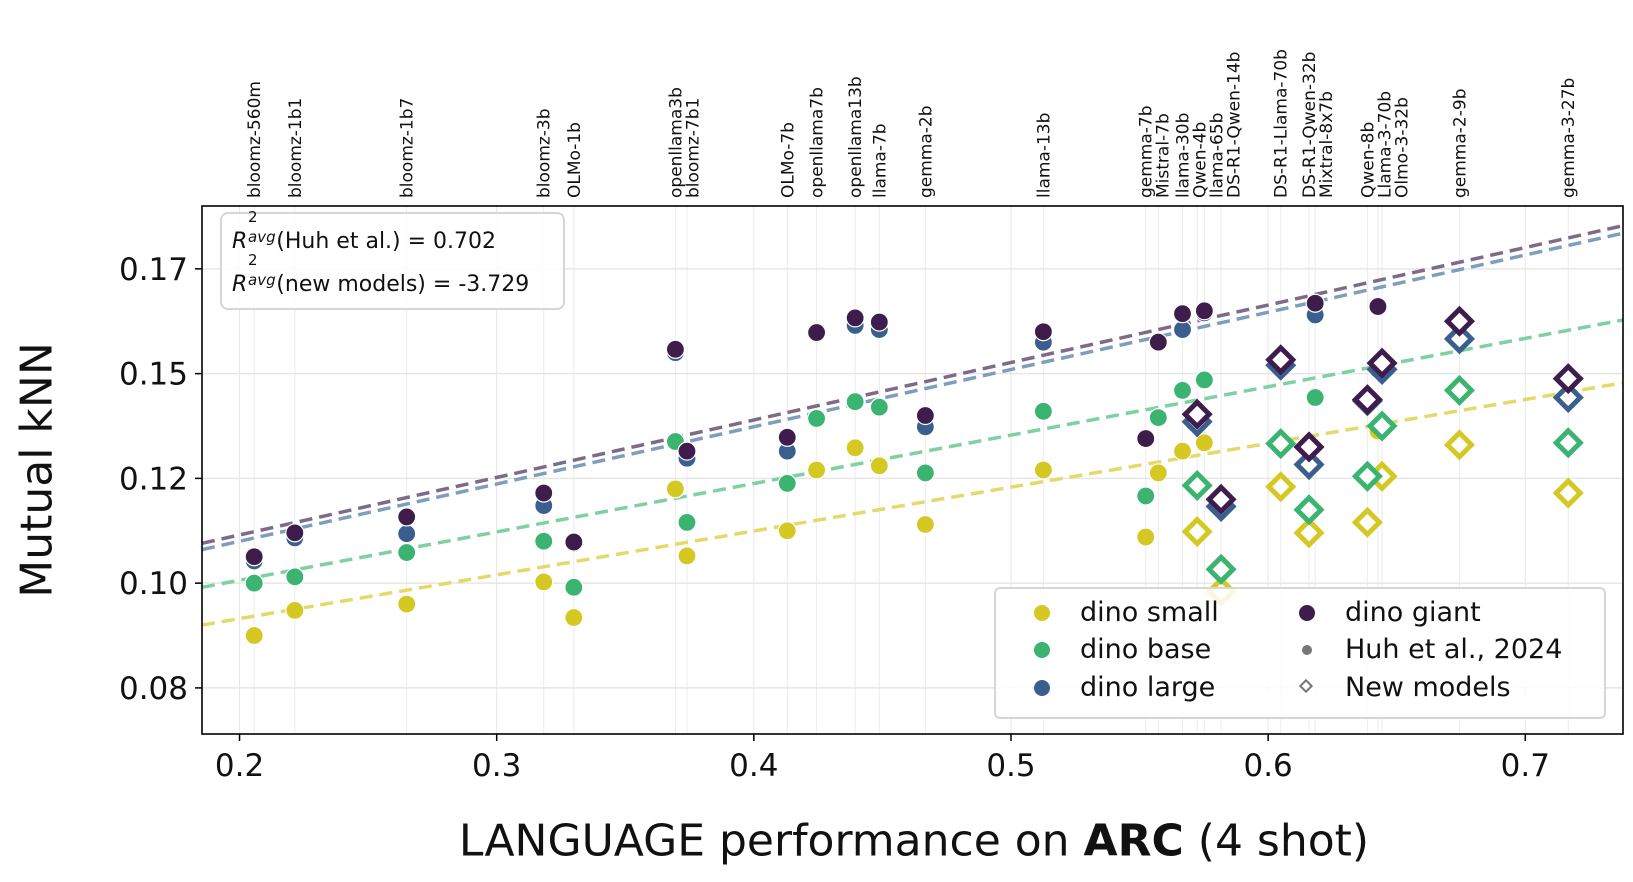  I want to click on model-label: Llama-3-70b, so click(1385, 144).